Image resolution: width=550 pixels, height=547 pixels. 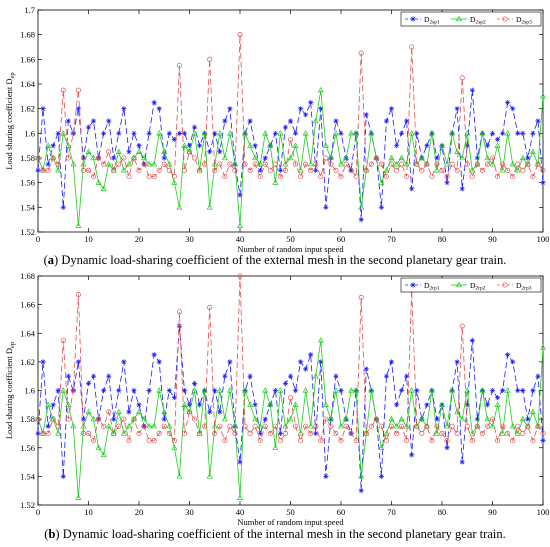 What do you see at coordinates (492, 239) in the screenshot?
I see `x-tick-label: 90` at bounding box center [492, 239].